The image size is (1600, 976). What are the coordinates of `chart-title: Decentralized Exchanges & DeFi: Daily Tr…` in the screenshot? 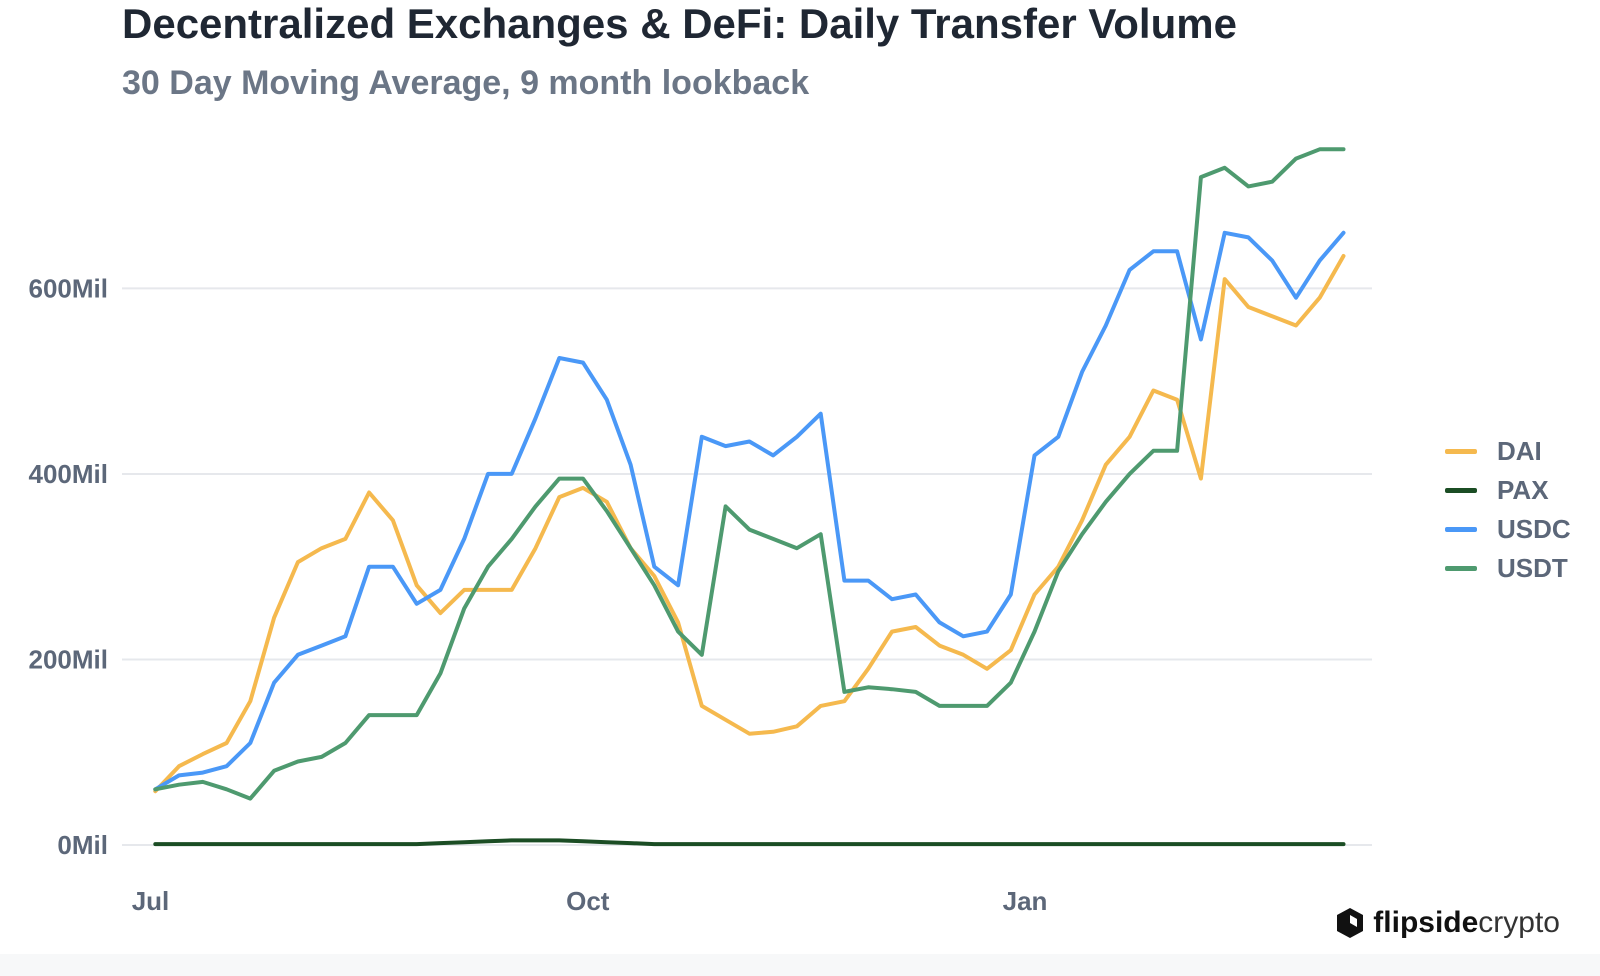 It's located at (679, 23).